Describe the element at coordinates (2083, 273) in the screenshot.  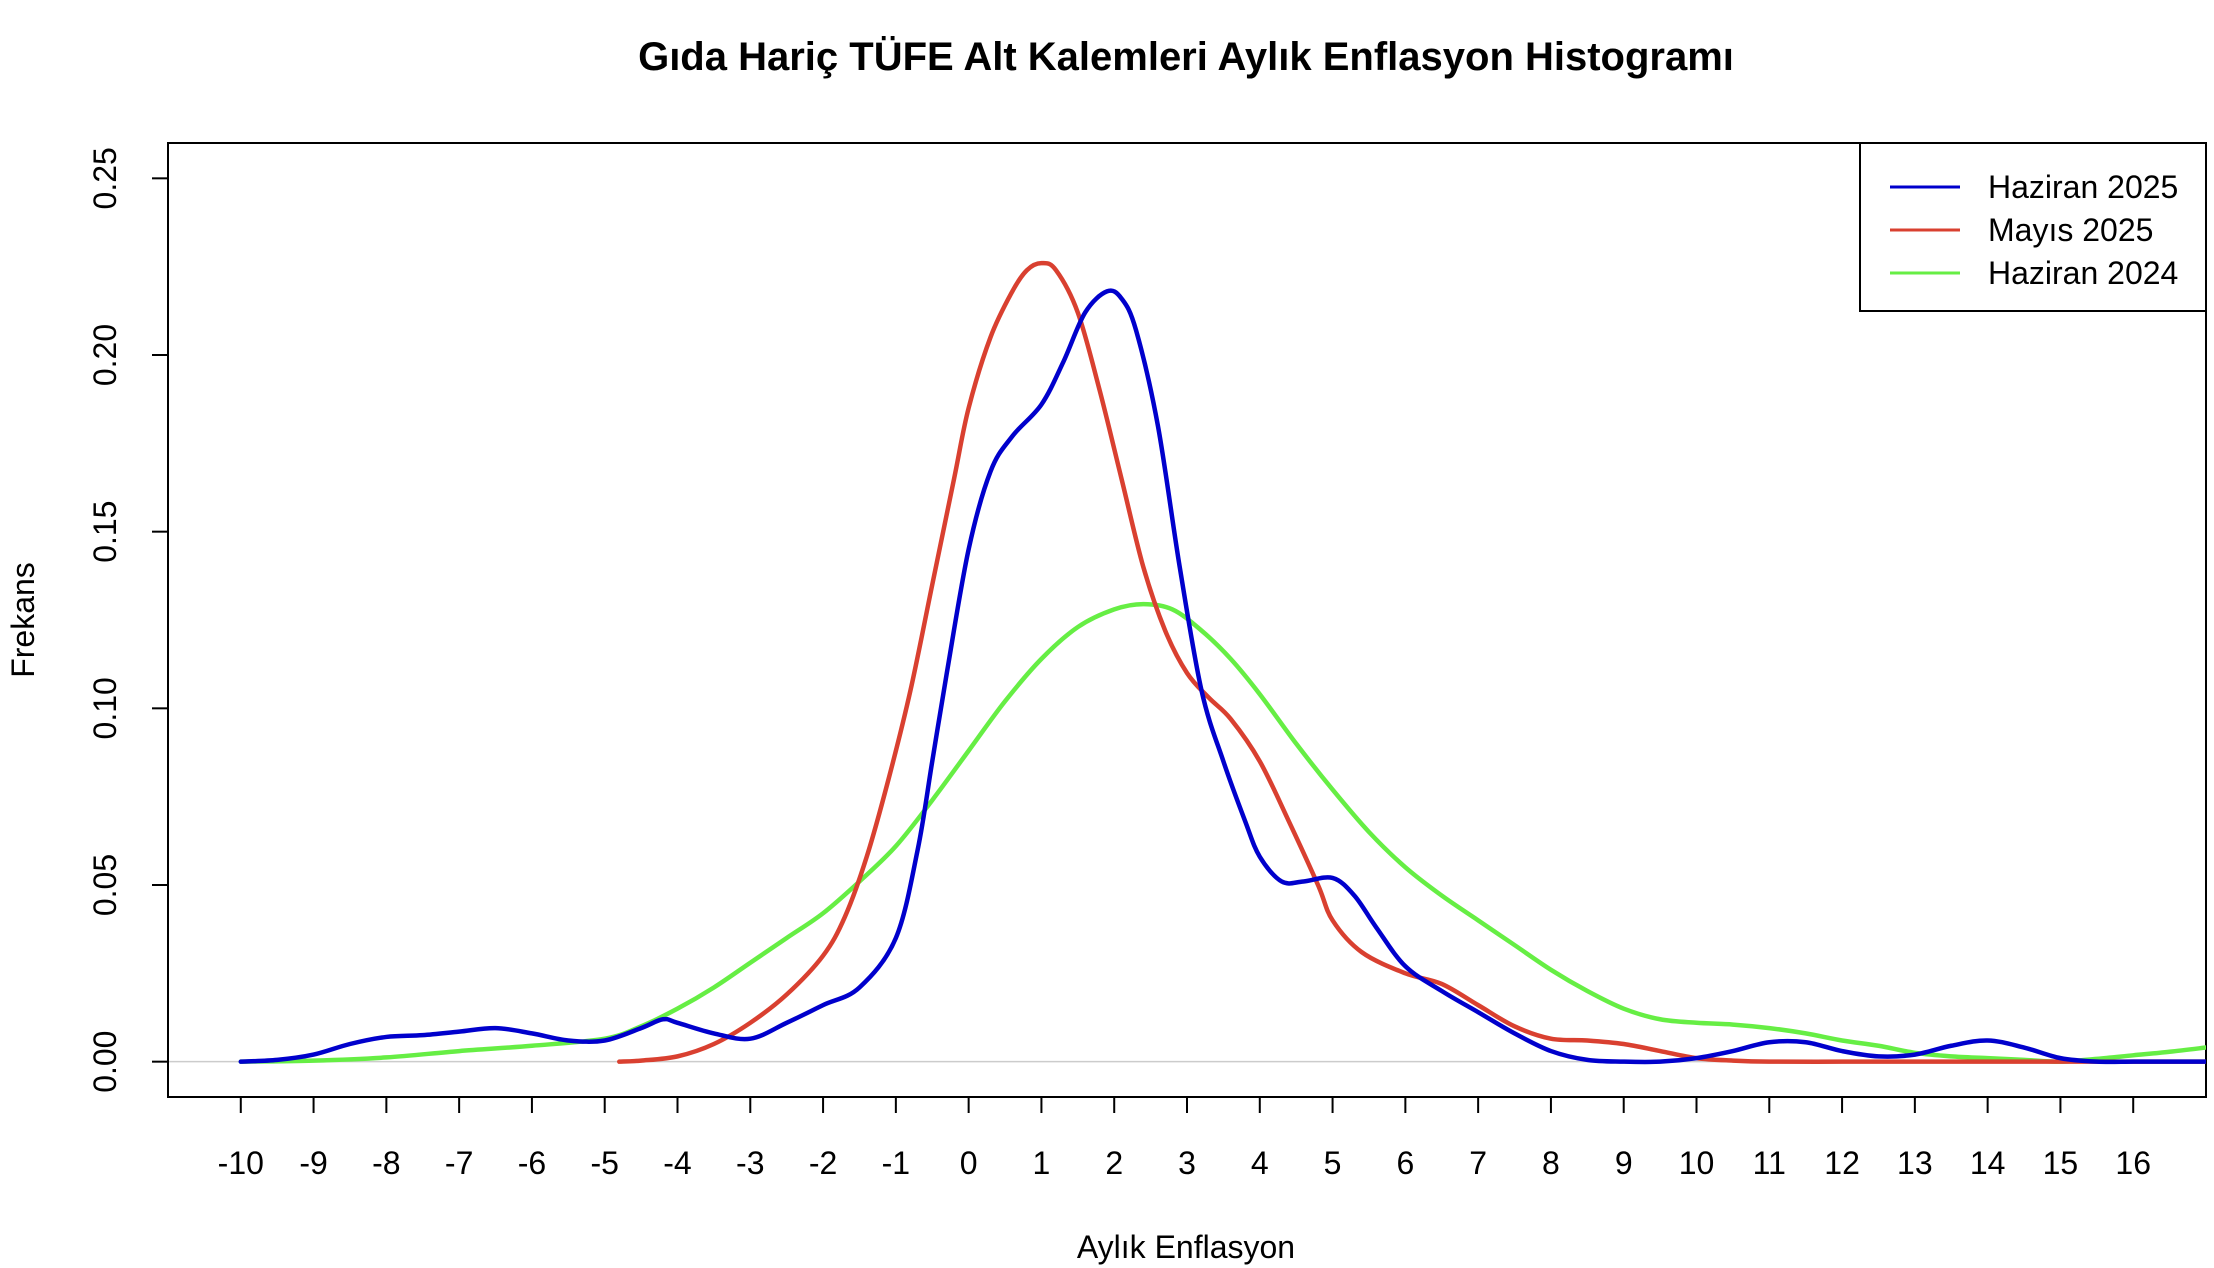
I see `legend-label-haziran-2024: Haziran 2024` at that location.